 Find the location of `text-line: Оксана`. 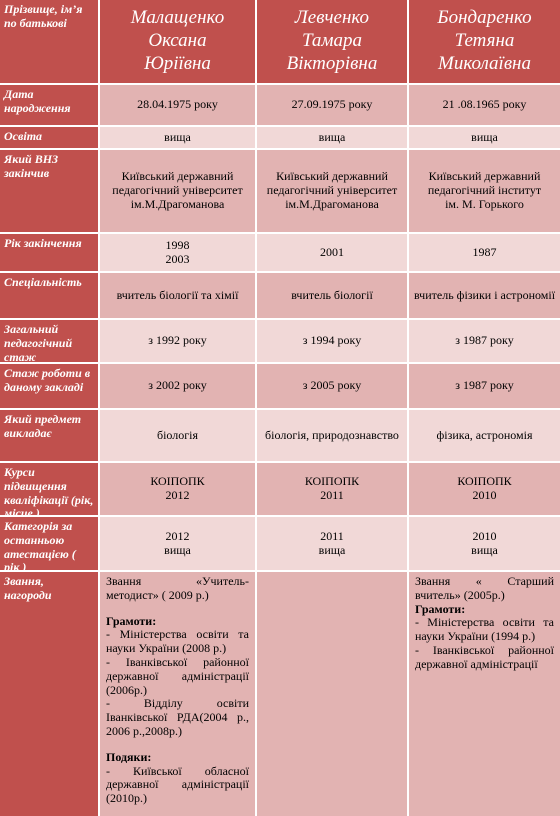

text-line: Оксана is located at coordinates (177, 41).